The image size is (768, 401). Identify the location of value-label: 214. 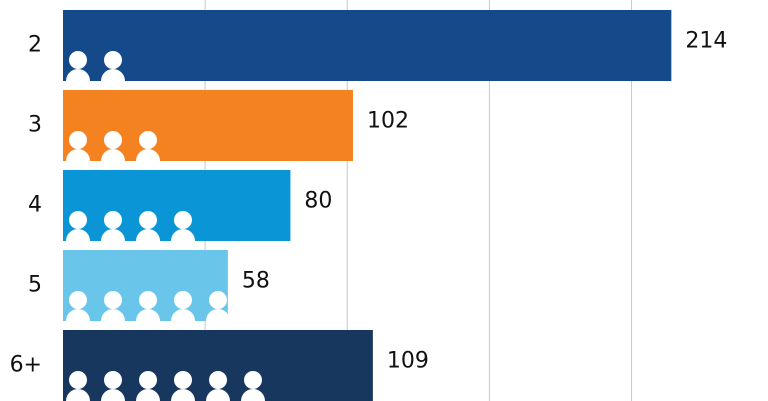
(706, 41).